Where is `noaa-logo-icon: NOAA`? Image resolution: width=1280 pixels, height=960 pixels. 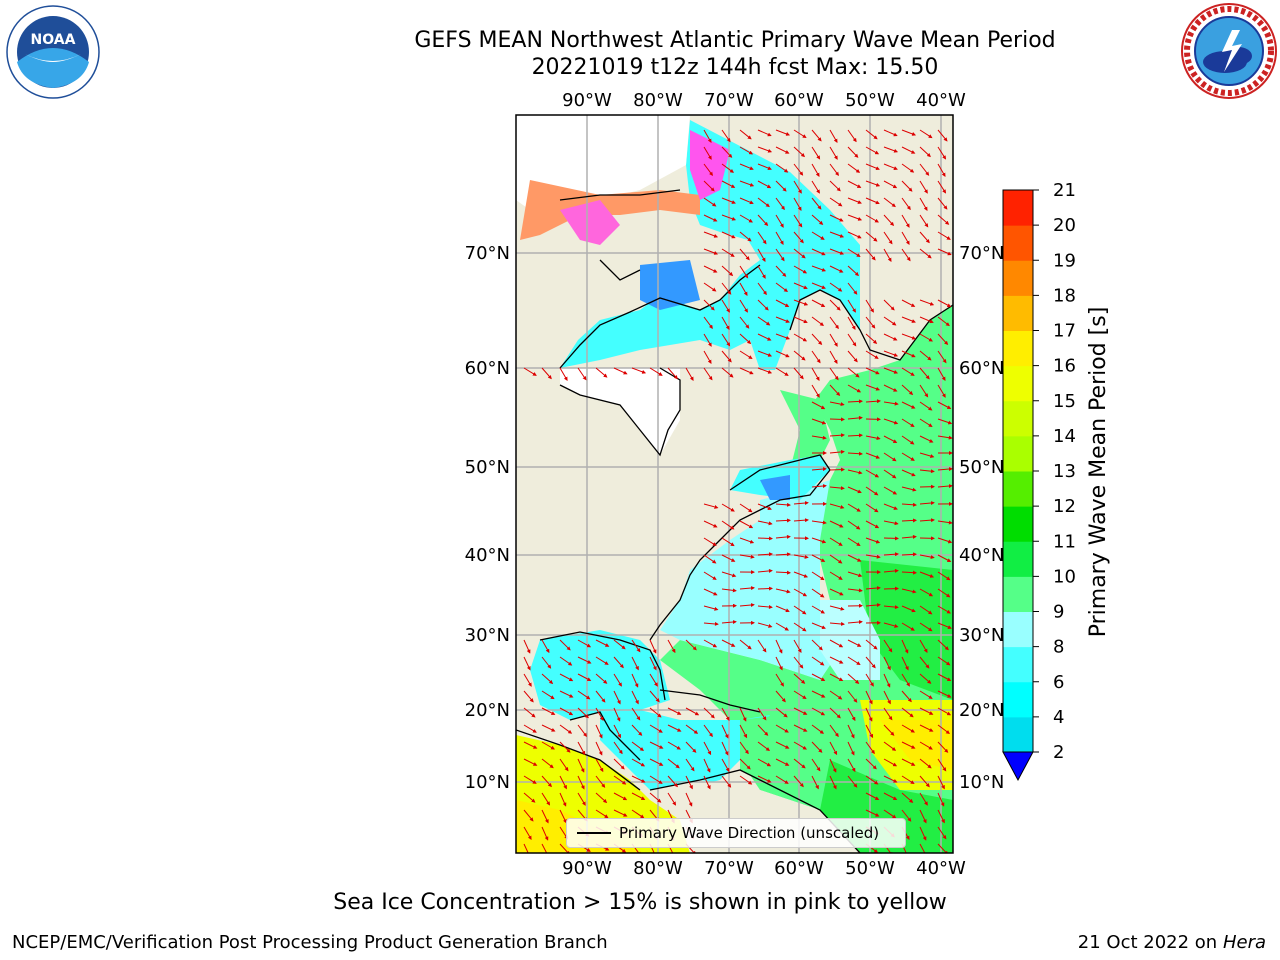 noaa-logo-icon: NOAA is located at coordinates (53, 52).